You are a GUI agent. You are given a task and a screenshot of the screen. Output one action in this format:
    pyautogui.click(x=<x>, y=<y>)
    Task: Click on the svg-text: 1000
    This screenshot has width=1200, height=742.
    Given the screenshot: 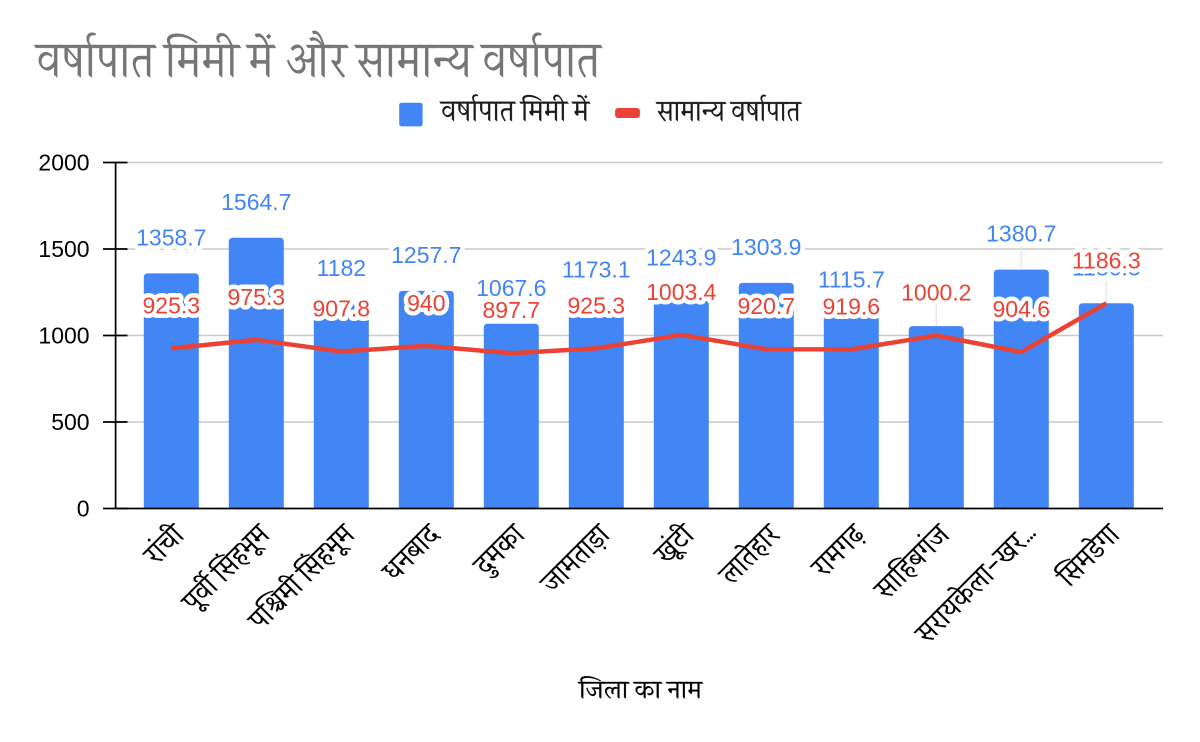 What is the action you would take?
    pyautogui.click(x=63, y=336)
    